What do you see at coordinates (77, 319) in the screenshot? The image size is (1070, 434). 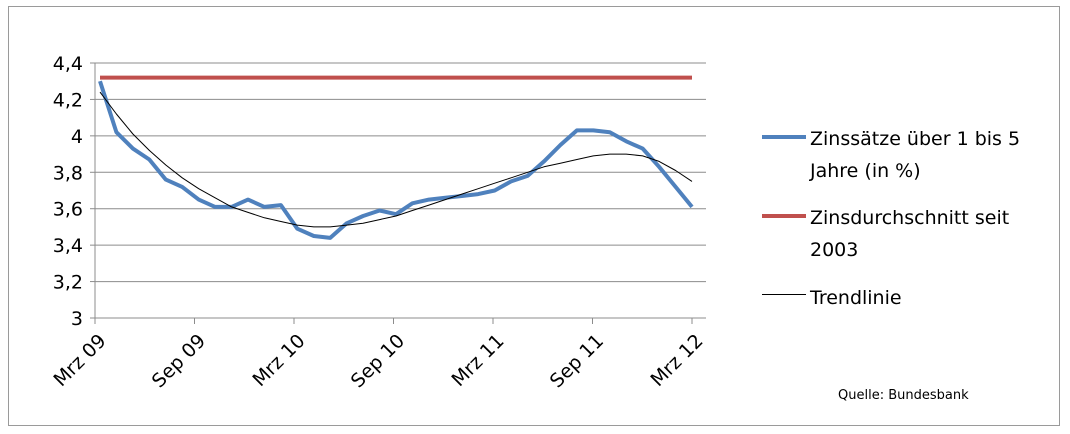 I see `y-tick-label: 3` at bounding box center [77, 319].